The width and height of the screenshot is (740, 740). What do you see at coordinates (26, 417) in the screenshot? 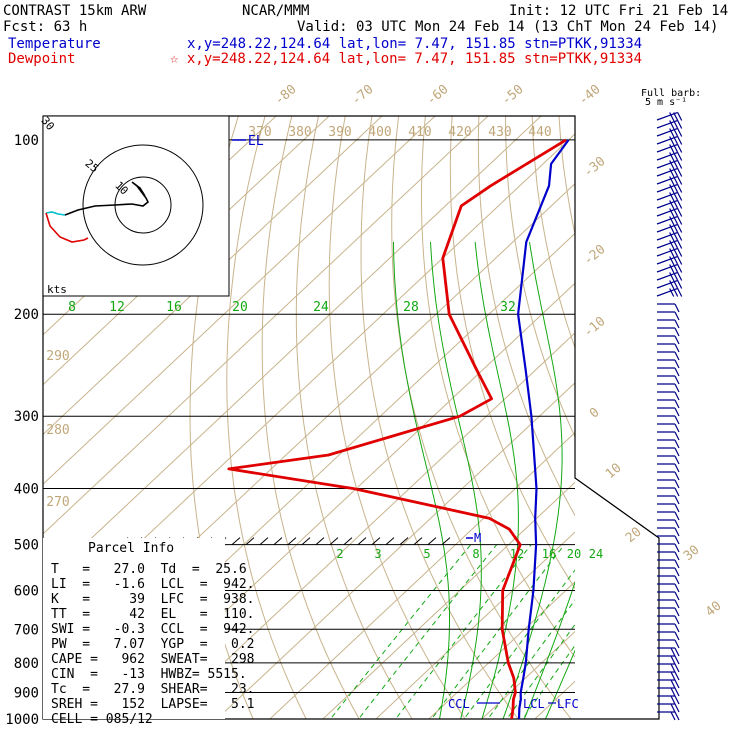
I see `pressure-tick-label: 300` at bounding box center [26, 417].